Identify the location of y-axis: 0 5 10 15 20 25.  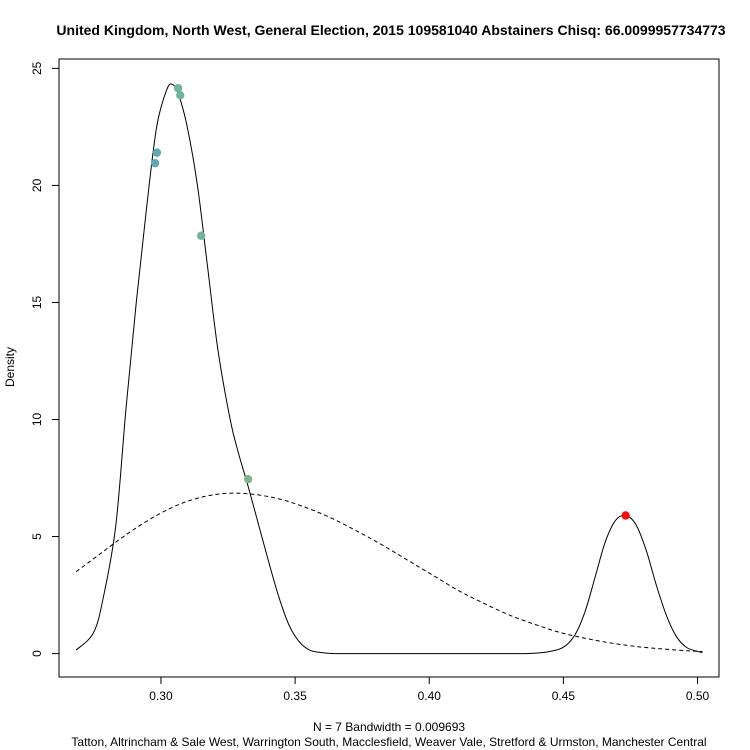
(45, 359).